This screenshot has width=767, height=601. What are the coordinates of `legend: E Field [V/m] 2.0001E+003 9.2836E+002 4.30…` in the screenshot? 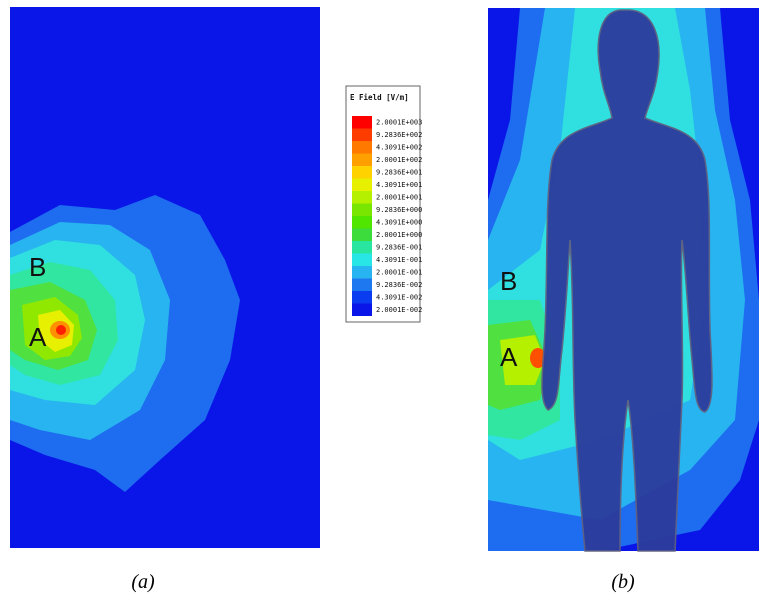 It's located at (383, 204).